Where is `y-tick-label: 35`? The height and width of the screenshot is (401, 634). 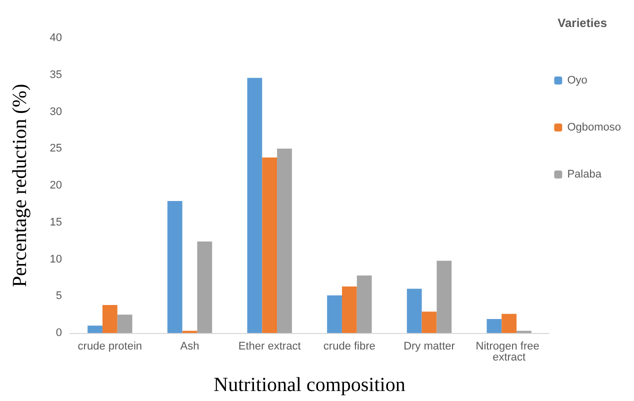 y-tick-label: 35 is located at coordinates (56, 74).